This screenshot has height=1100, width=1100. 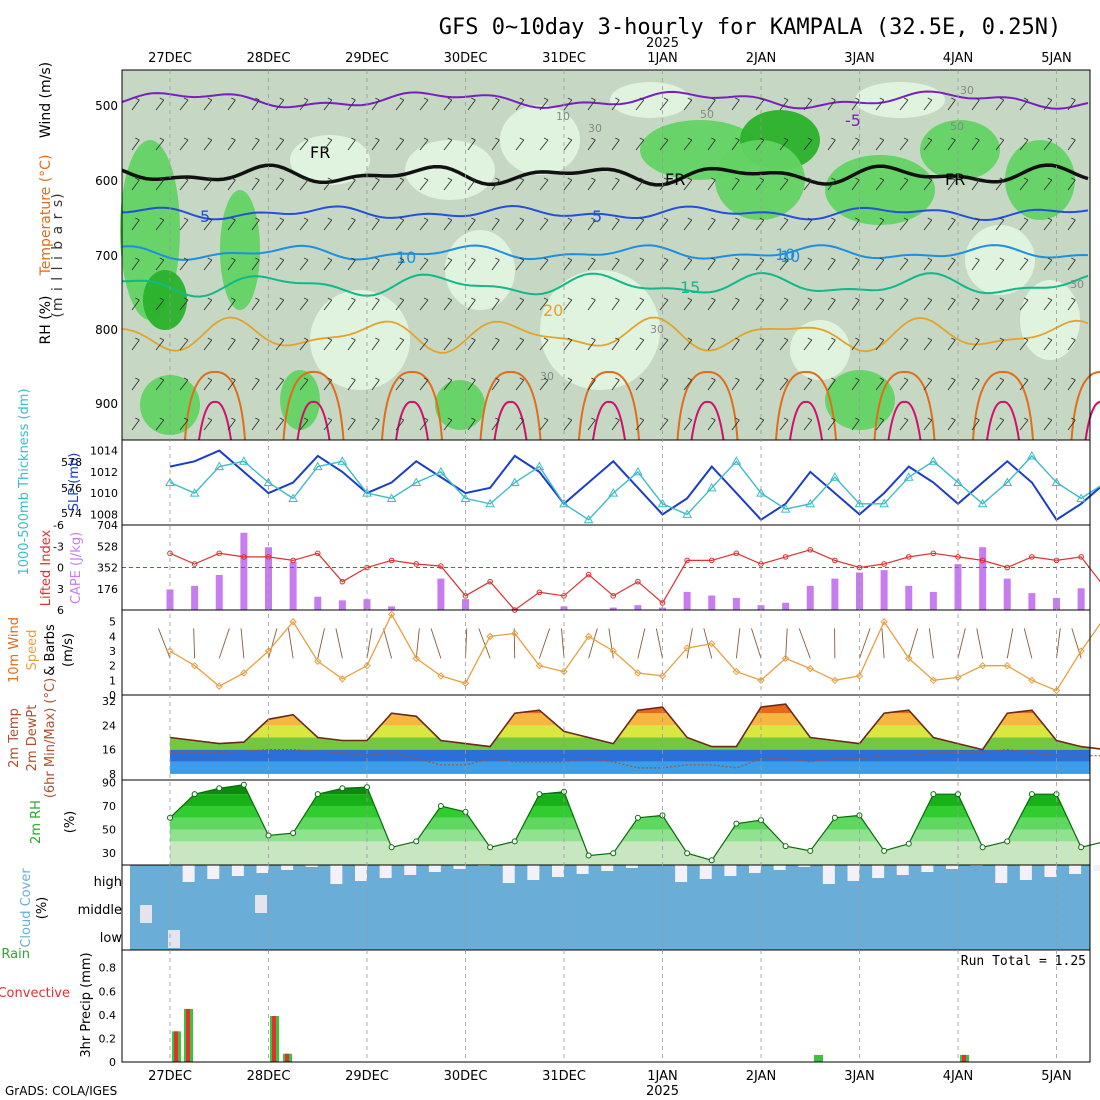 I want to click on bottom-day-label-2JAN: 2JAN, so click(x=761, y=1076).